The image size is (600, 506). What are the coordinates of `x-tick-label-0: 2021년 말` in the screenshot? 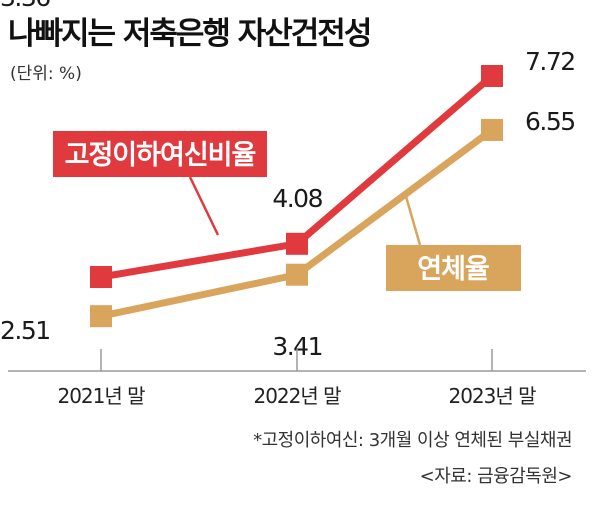 It's located at (101, 396).